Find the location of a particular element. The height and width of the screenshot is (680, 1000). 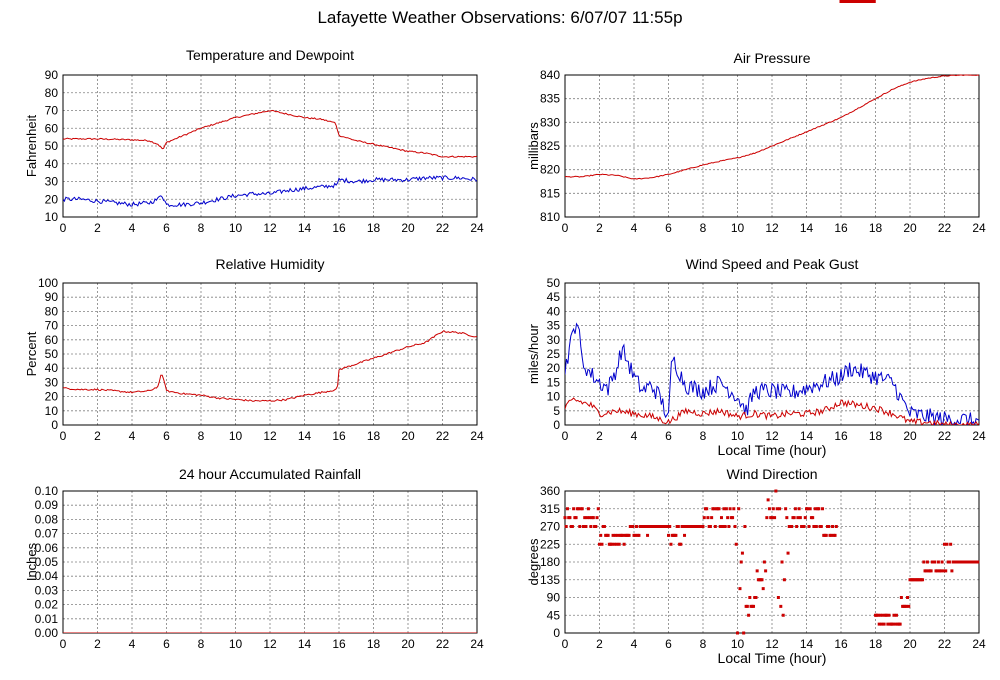

temp-xtick-label: 10 is located at coordinates (236, 228).